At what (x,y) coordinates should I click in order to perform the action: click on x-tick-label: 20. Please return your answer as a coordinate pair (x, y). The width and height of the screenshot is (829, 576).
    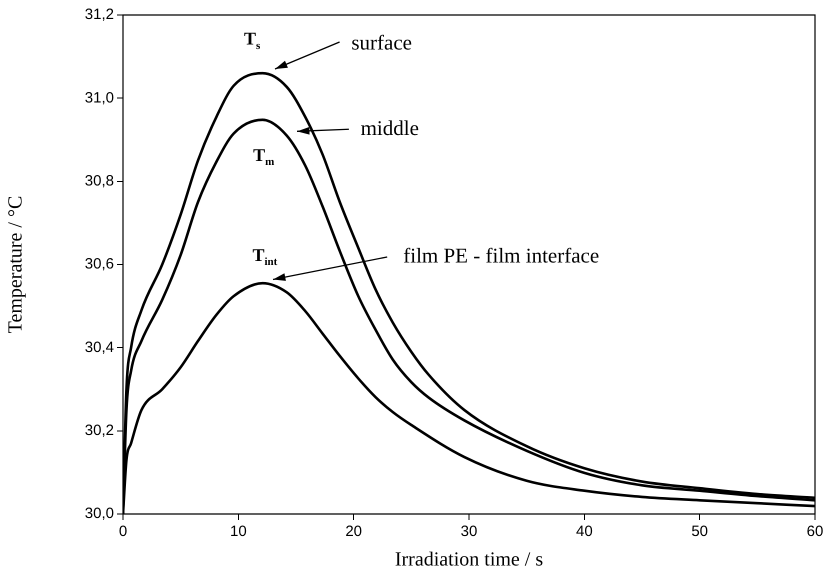
    Looking at the image, I should click on (353, 531).